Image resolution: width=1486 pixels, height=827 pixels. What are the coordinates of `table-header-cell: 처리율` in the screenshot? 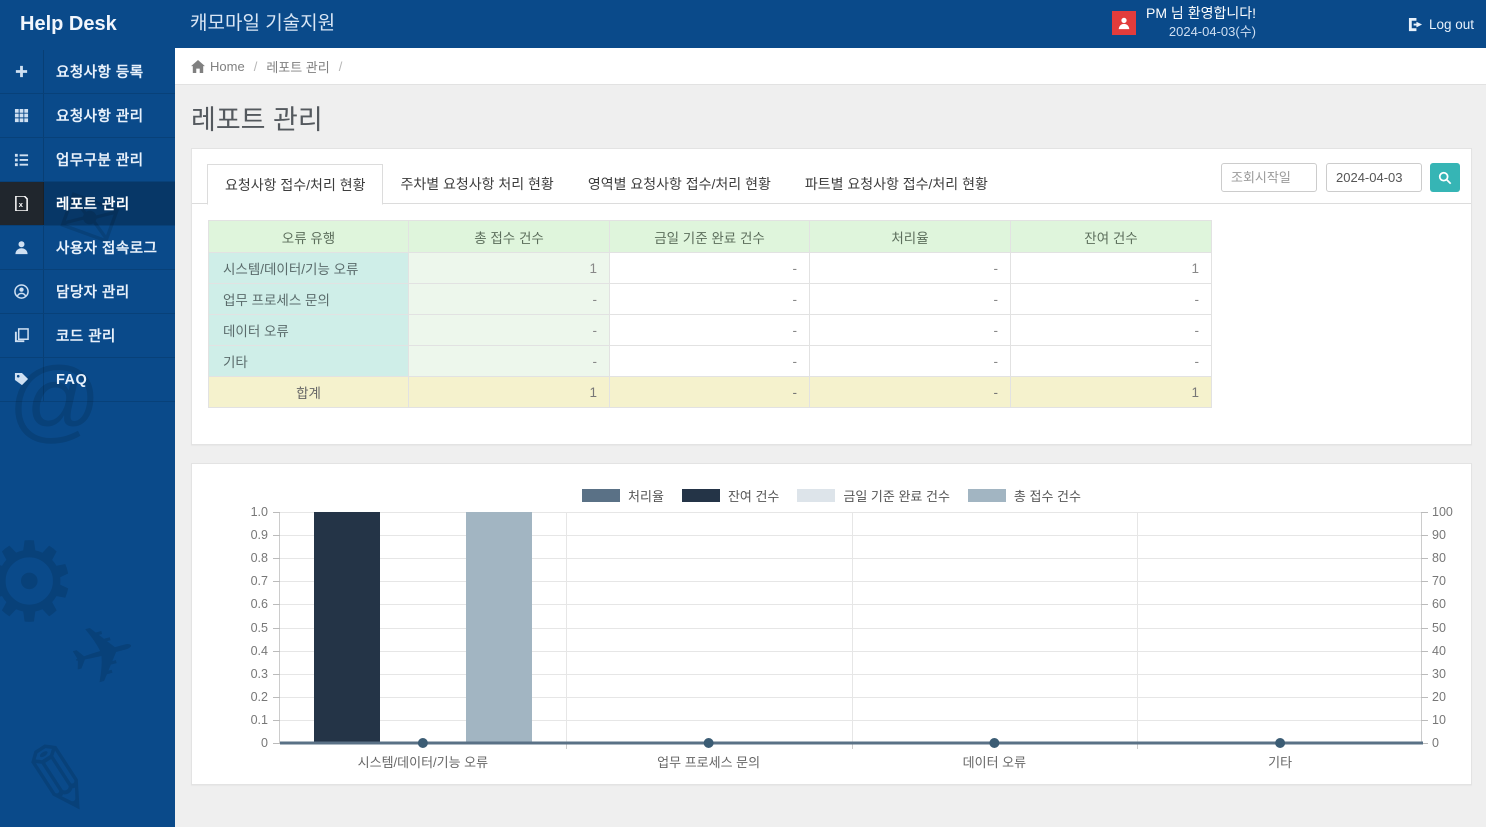 It's located at (910, 236).